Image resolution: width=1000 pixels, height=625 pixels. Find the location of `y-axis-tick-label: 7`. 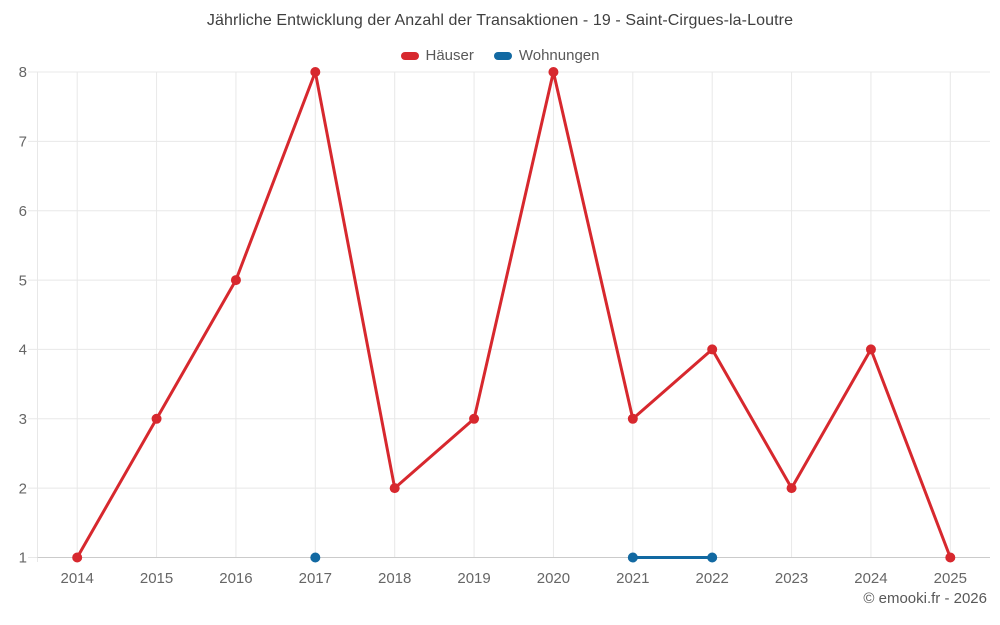

y-axis-tick-label: 7 is located at coordinates (23, 142).